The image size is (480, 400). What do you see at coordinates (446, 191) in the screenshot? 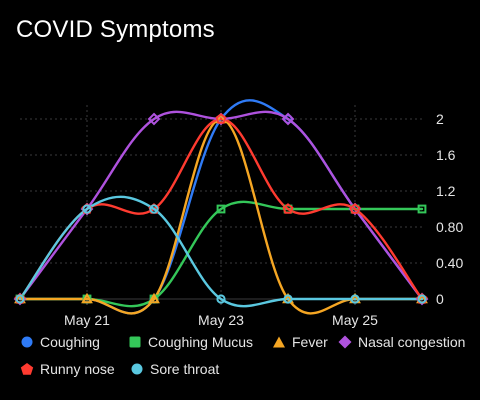
I see `y-tick-label: 1.2` at bounding box center [446, 191].